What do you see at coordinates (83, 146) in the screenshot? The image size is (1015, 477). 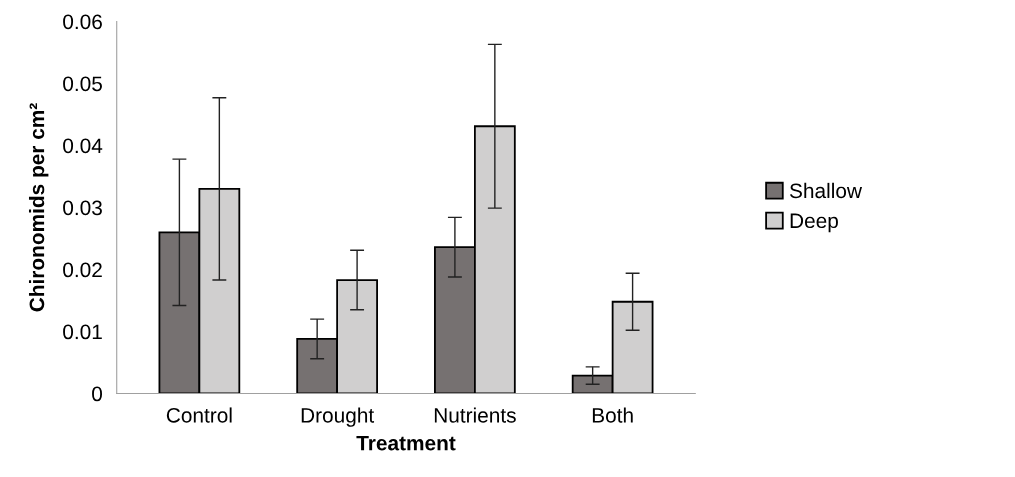 I see `y-tick-label: 0.04` at bounding box center [83, 146].